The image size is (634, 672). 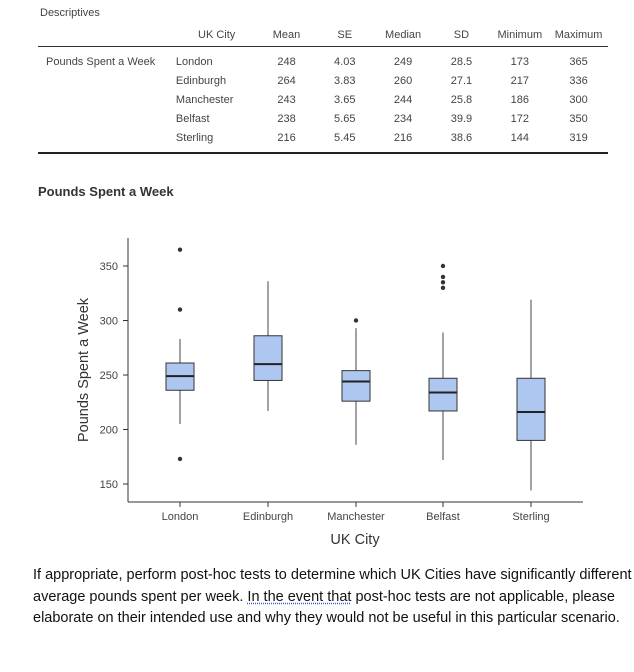 I want to click on table-row: Edinburgh 264 3.83 260 27.1 217 336, so click(x=323, y=80).